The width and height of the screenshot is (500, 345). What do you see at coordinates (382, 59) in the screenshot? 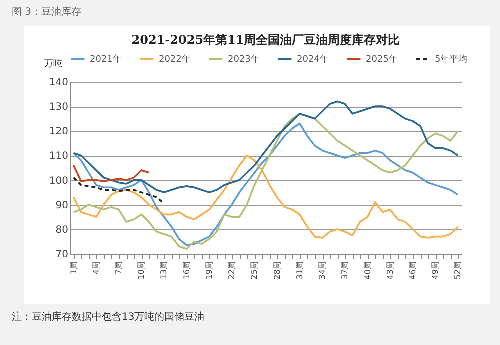
I see `legend-label: 2025年` at bounding box center [382, 59].